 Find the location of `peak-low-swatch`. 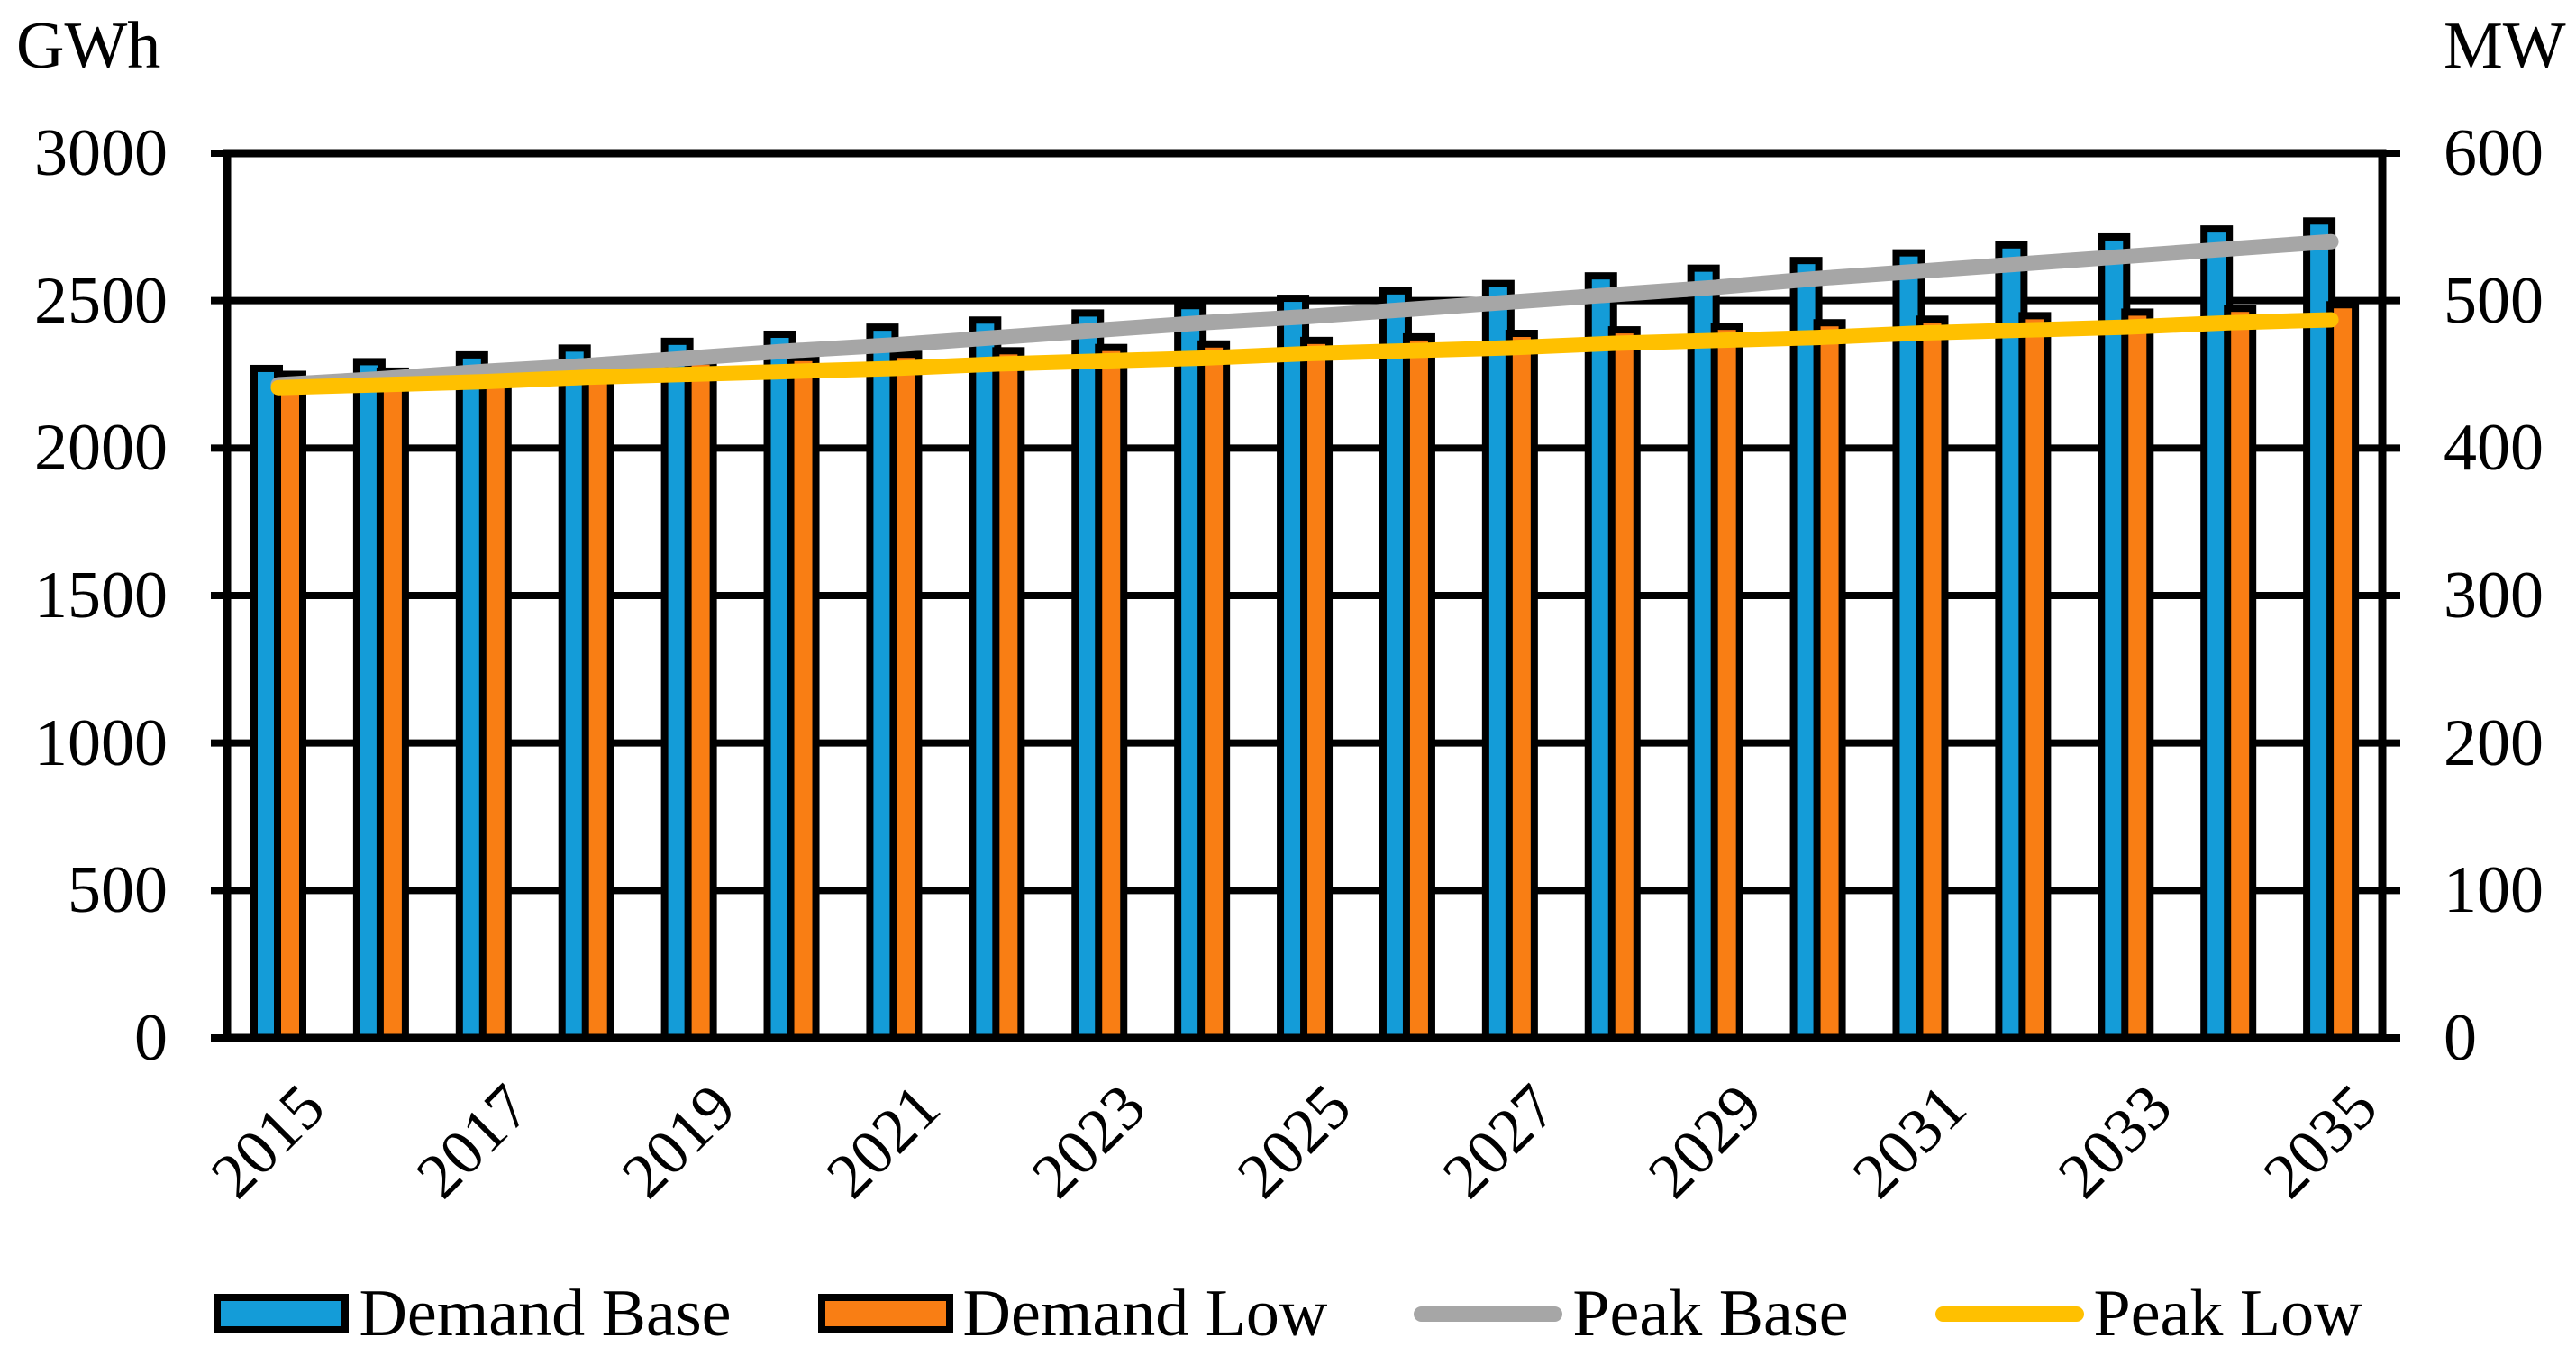

peak-low-swatch is located at coordinates (2009, 1314).